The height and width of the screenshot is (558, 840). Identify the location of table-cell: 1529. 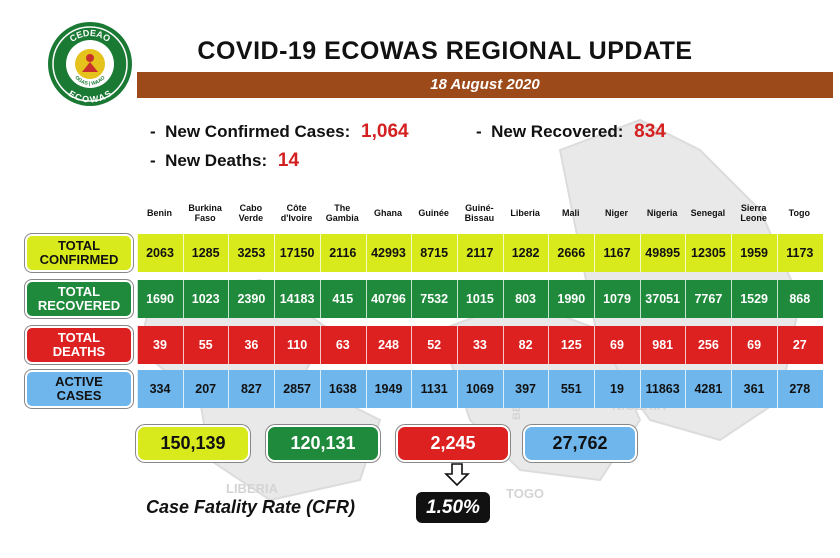
(753, 299).